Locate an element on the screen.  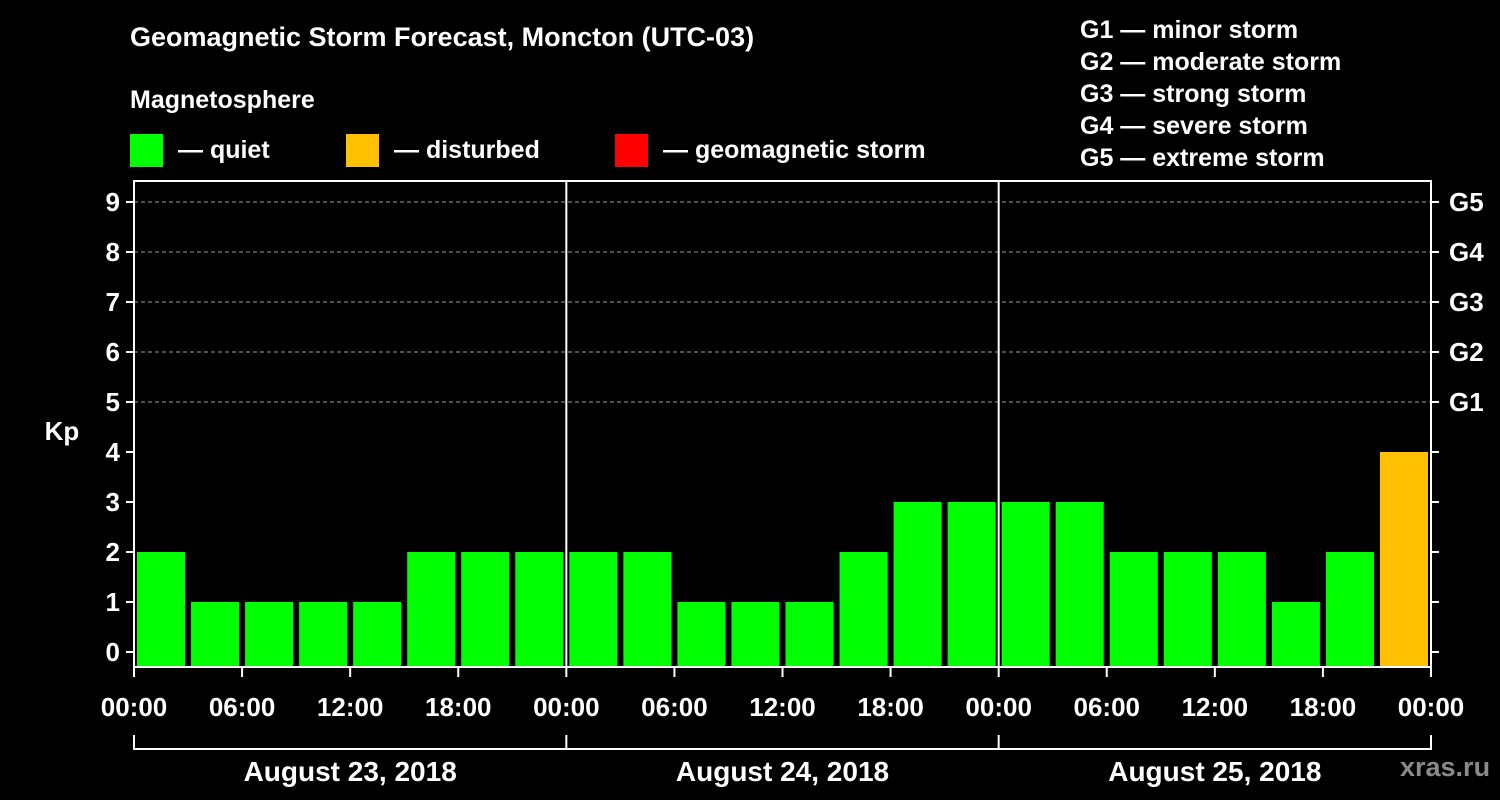
g-scale-label: G5 is located at coordinates (1466, 202).